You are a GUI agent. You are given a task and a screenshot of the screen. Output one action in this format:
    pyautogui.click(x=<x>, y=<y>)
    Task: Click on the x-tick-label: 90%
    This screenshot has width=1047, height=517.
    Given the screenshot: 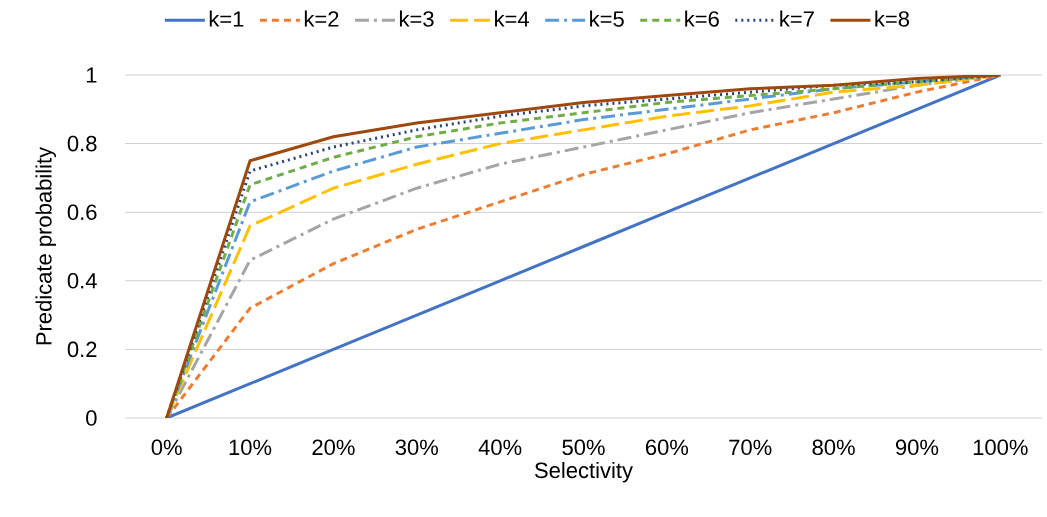 What is the action you would take?
    pyautogui.click(x=917, y=447)
    